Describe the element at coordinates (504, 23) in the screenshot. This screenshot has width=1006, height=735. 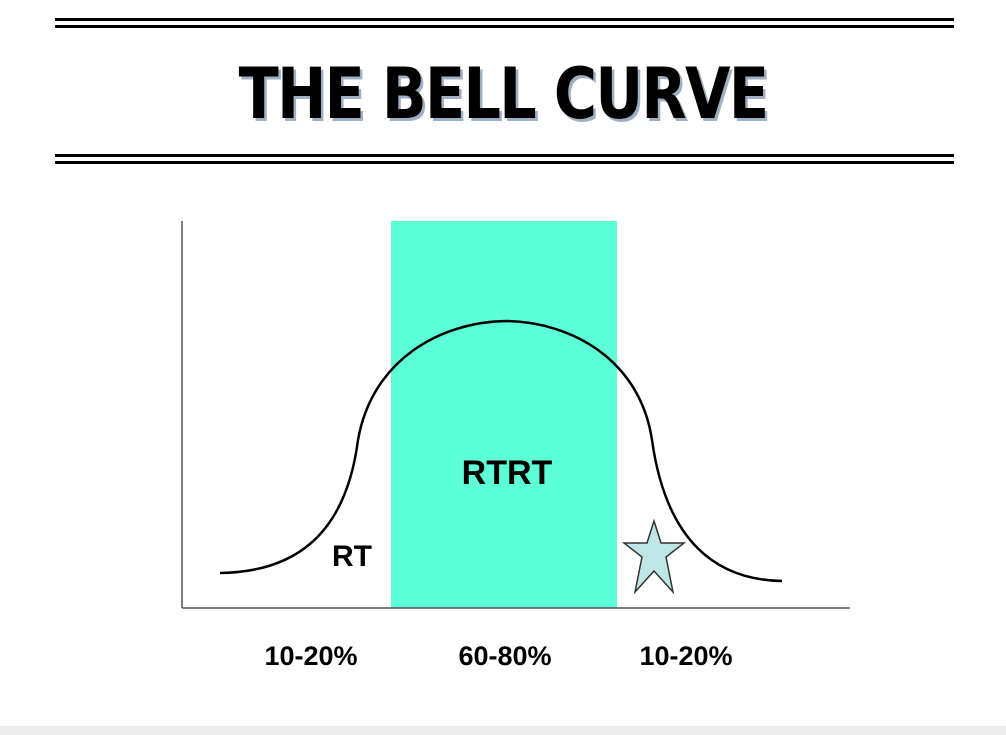
I see `top-double-rule` at that location.